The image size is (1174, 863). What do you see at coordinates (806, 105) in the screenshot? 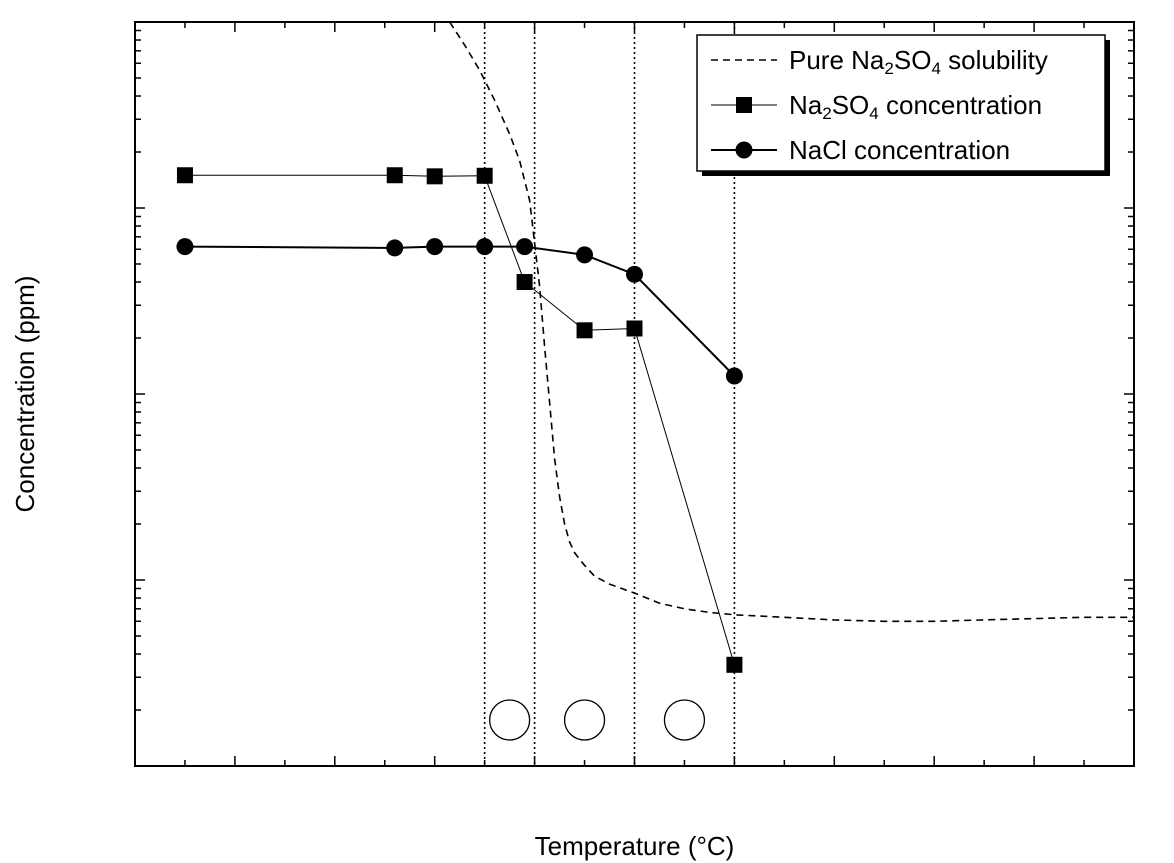
I see `legend-label-part: Na` at bounding box center [806, 105].